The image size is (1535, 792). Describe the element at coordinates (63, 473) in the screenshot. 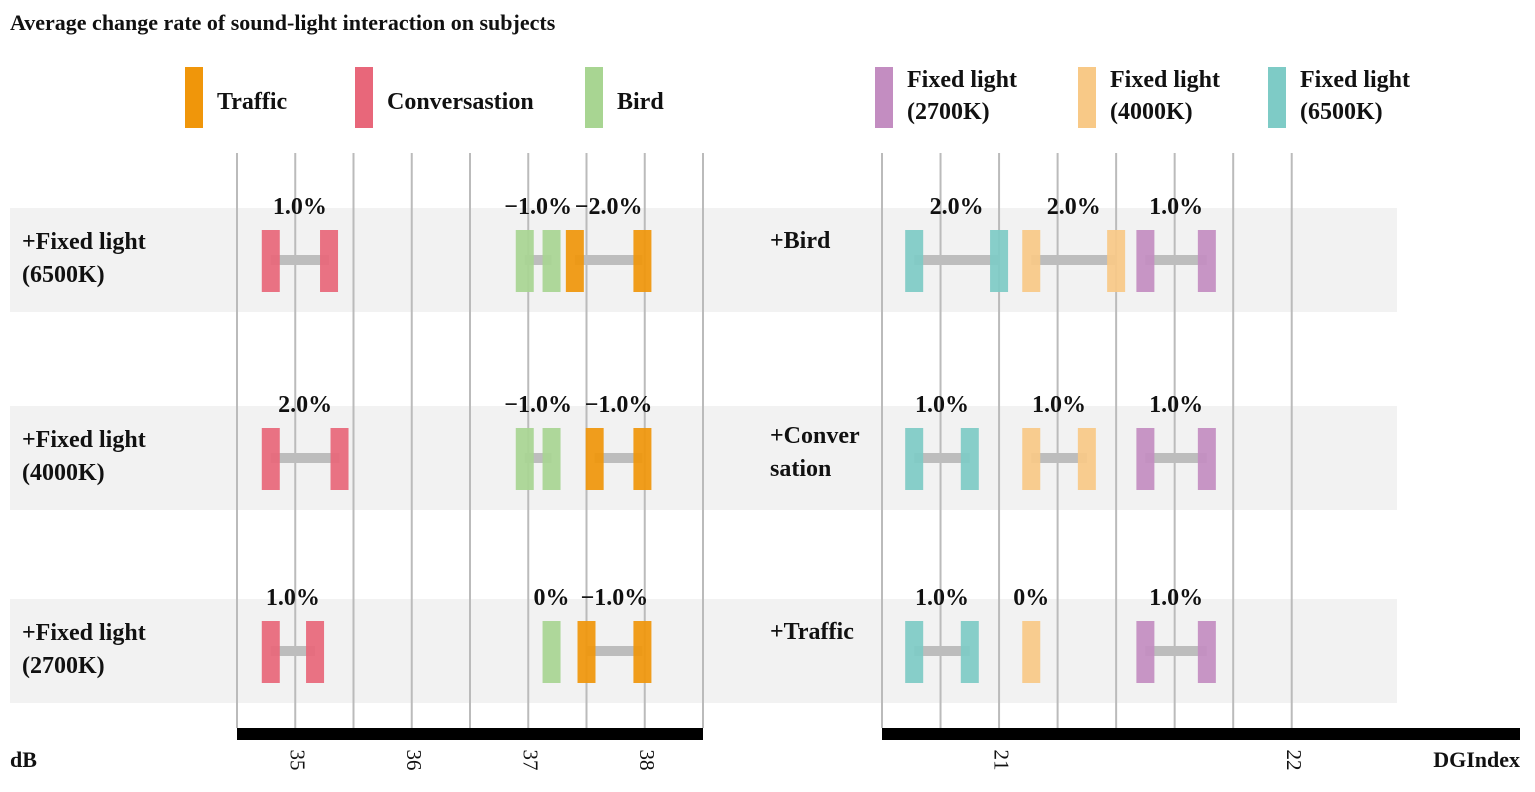

I see `row-label: (4000K)` at that location.